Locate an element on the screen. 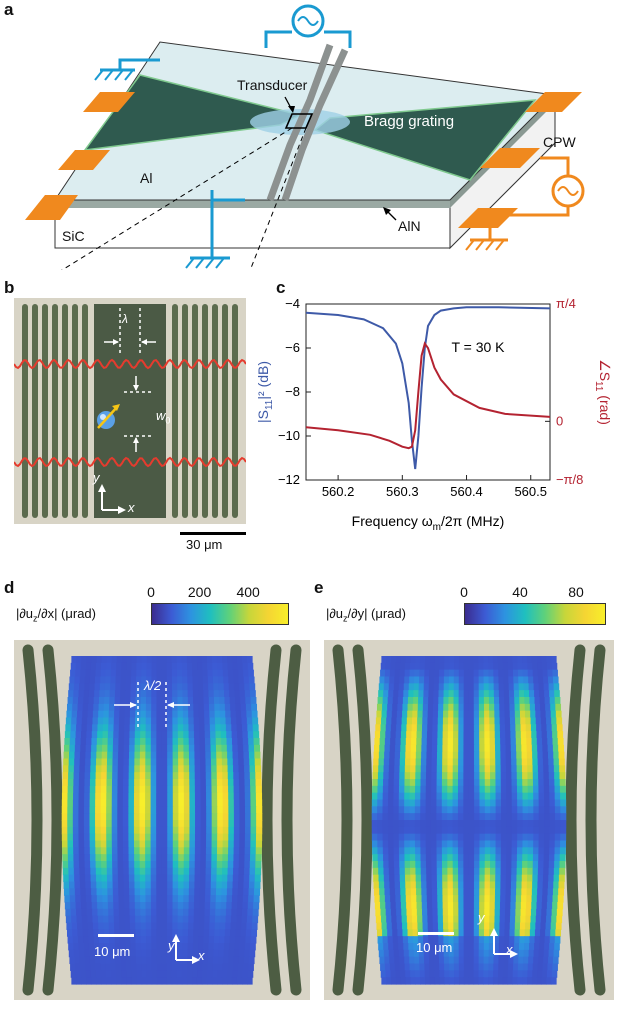 The image size is (618, 1024). x-tick-label: 560.4 is located at coordinates (466, 491).